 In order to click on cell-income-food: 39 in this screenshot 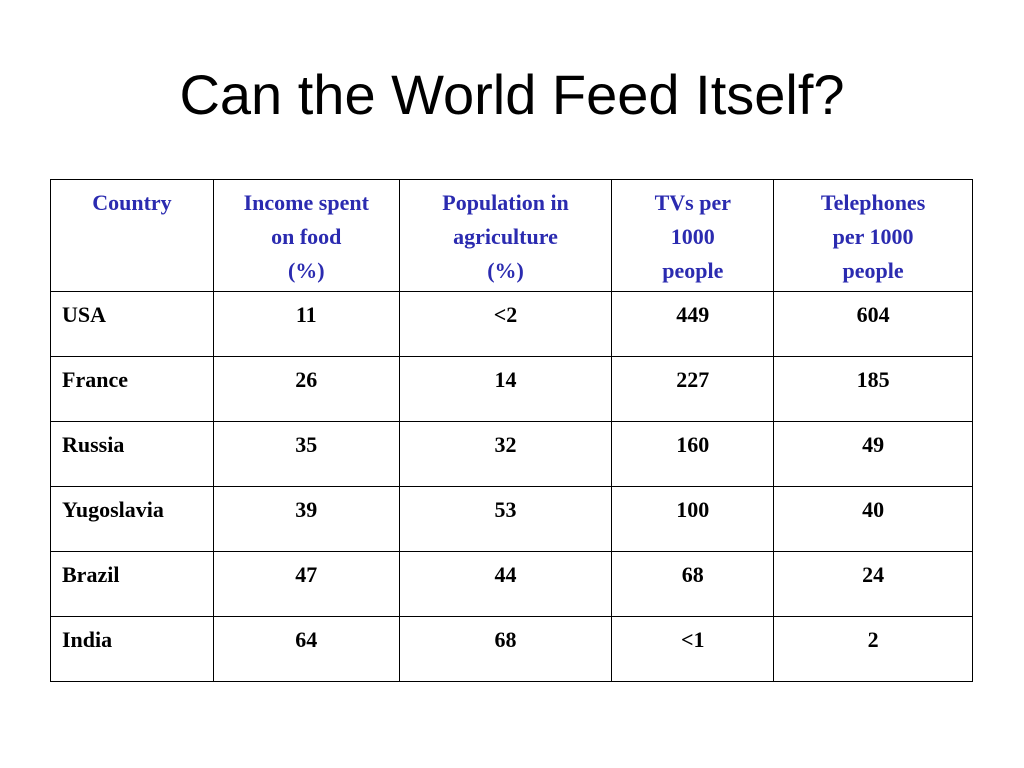, I will do `click(306, 519)`.